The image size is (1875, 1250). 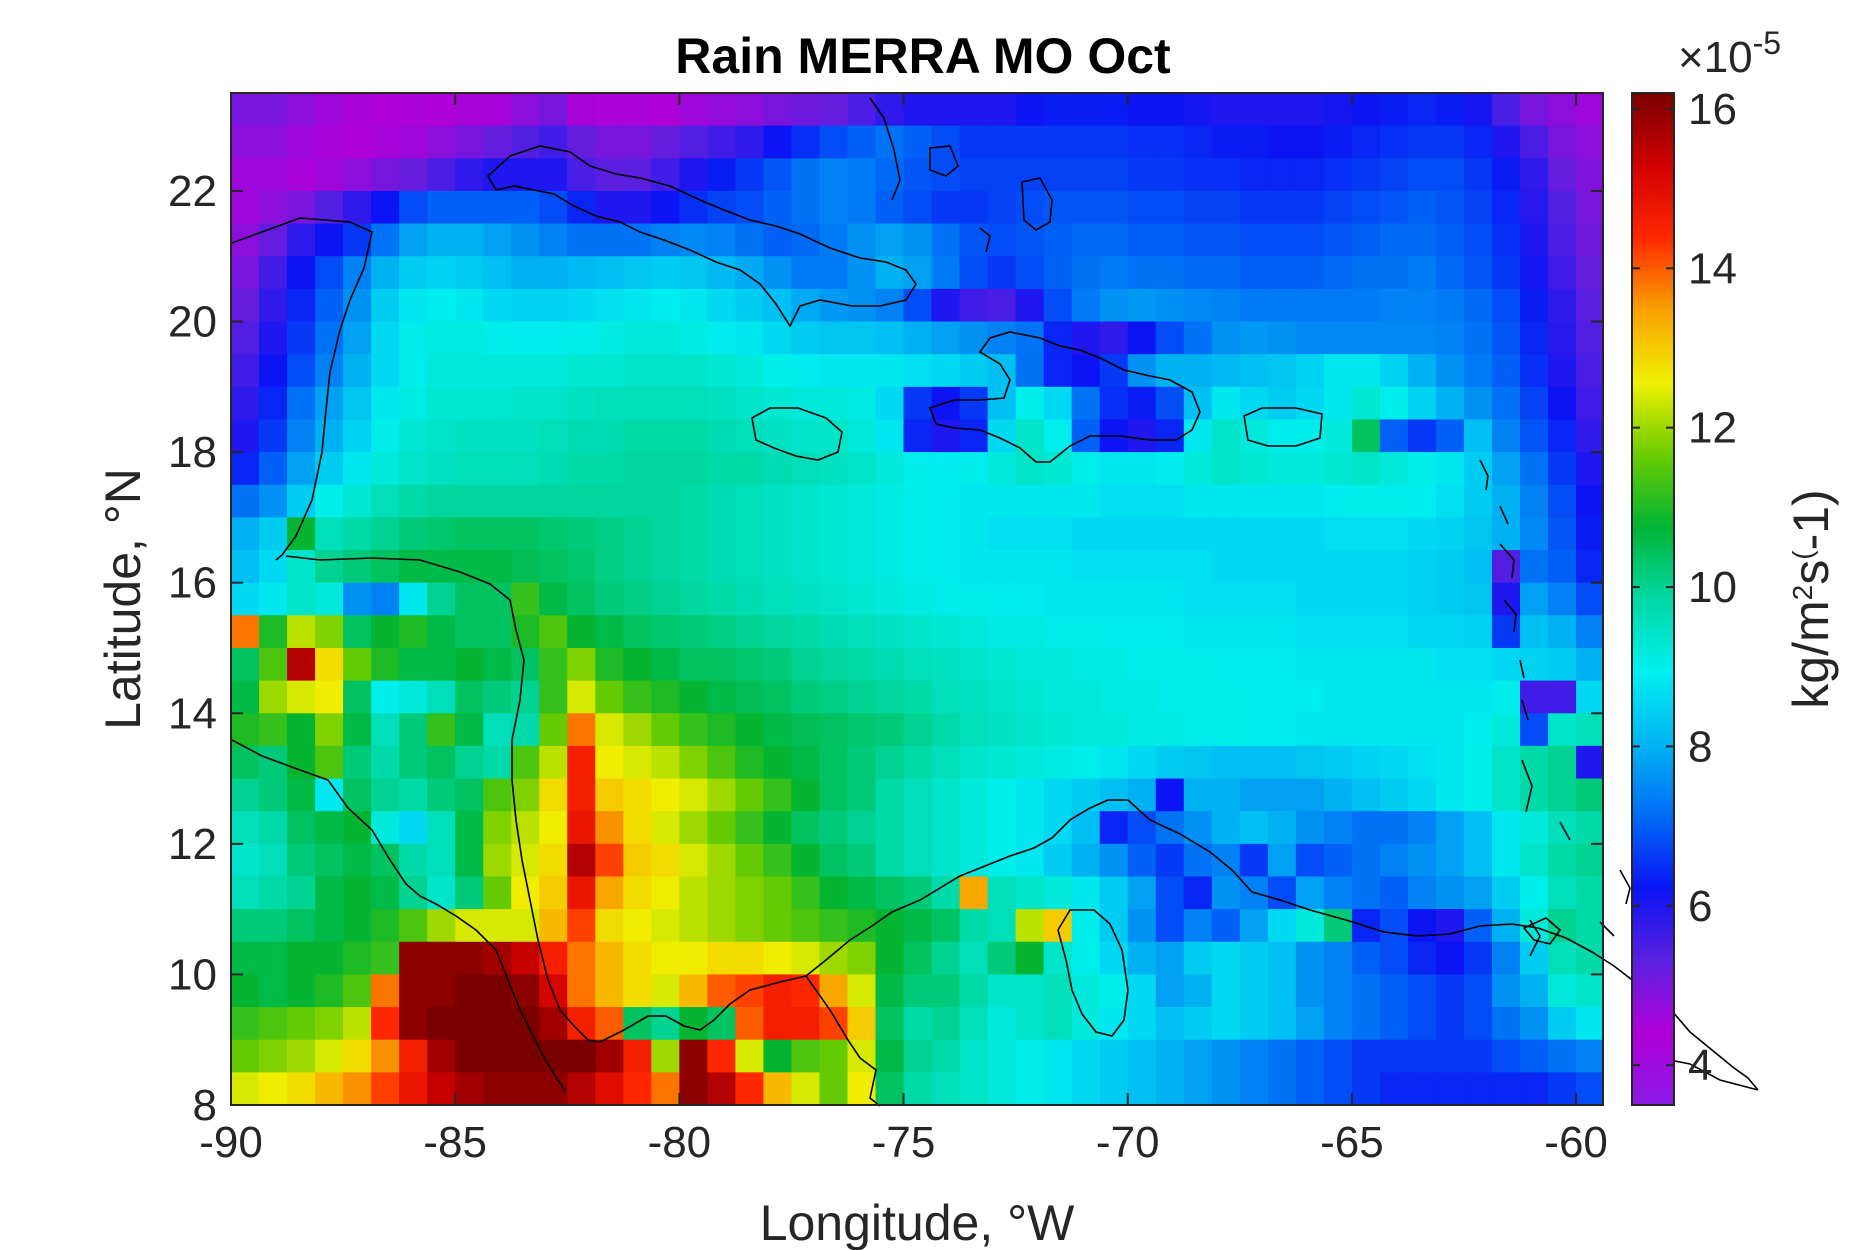 I want to click on x-tick-label: -80, so click(x=680, y=1142).